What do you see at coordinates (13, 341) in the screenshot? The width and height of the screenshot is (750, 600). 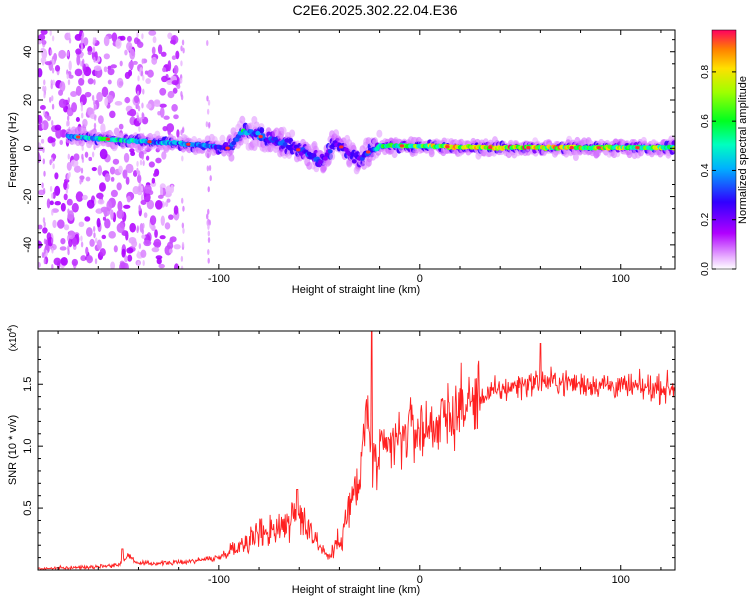 I see `snr-scale-prefix: (x10` at bounding box center [13, 341].